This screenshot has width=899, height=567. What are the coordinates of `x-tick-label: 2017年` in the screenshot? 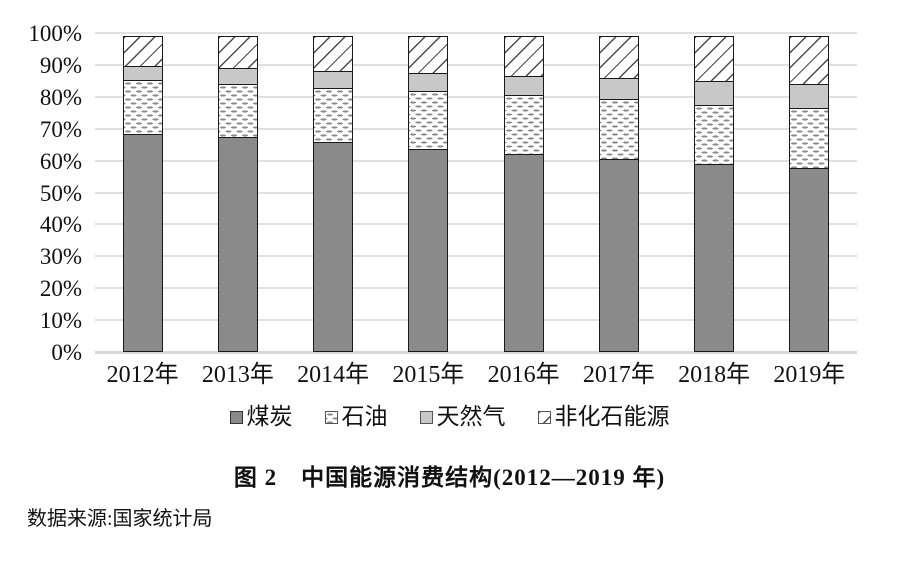 It's located at (618, 375).